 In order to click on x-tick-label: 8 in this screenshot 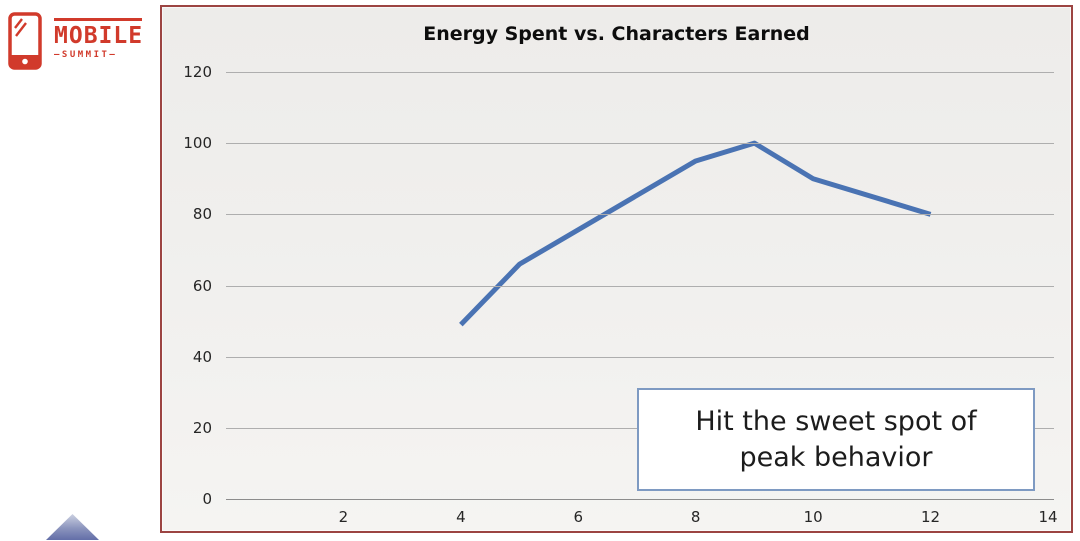, I will do `click(695, 517)`.